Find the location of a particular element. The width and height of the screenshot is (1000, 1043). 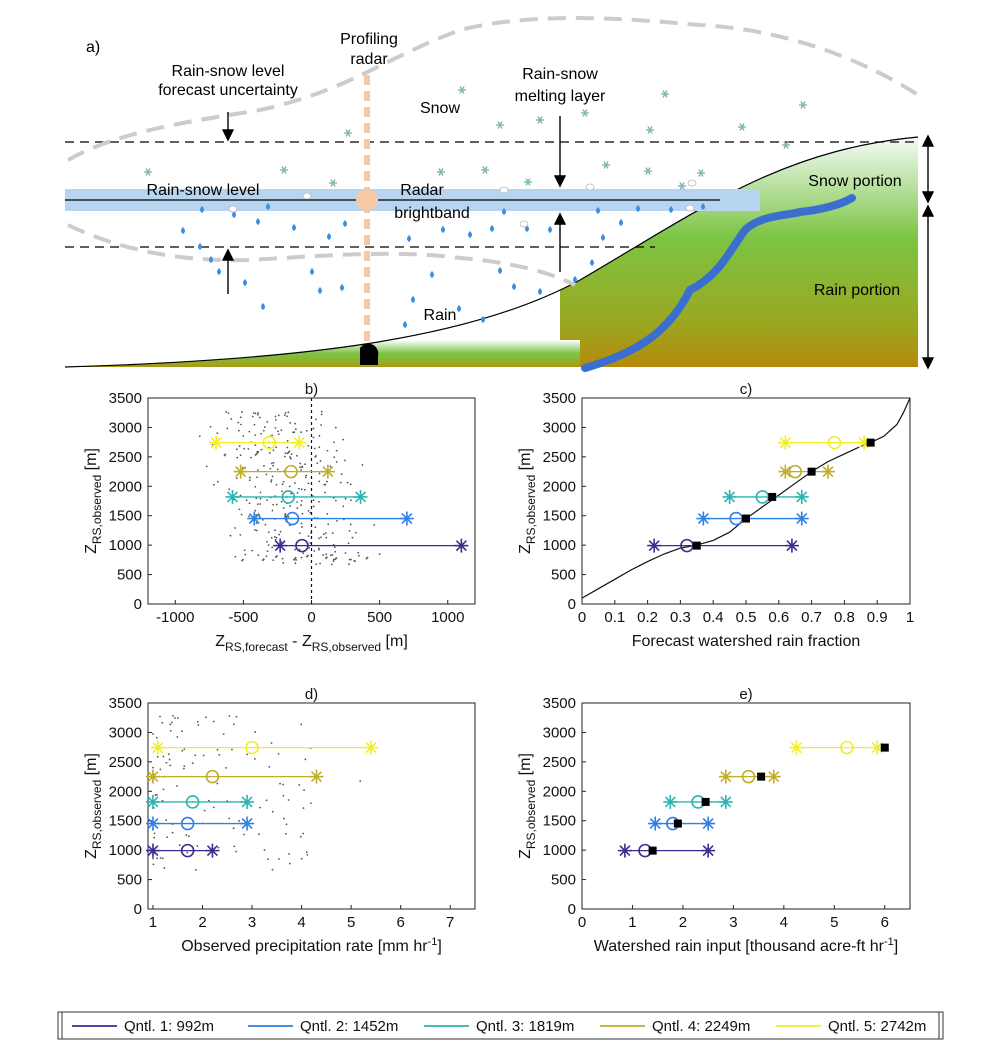

x-tick-label: 4 is located at coordinates (301, 922).